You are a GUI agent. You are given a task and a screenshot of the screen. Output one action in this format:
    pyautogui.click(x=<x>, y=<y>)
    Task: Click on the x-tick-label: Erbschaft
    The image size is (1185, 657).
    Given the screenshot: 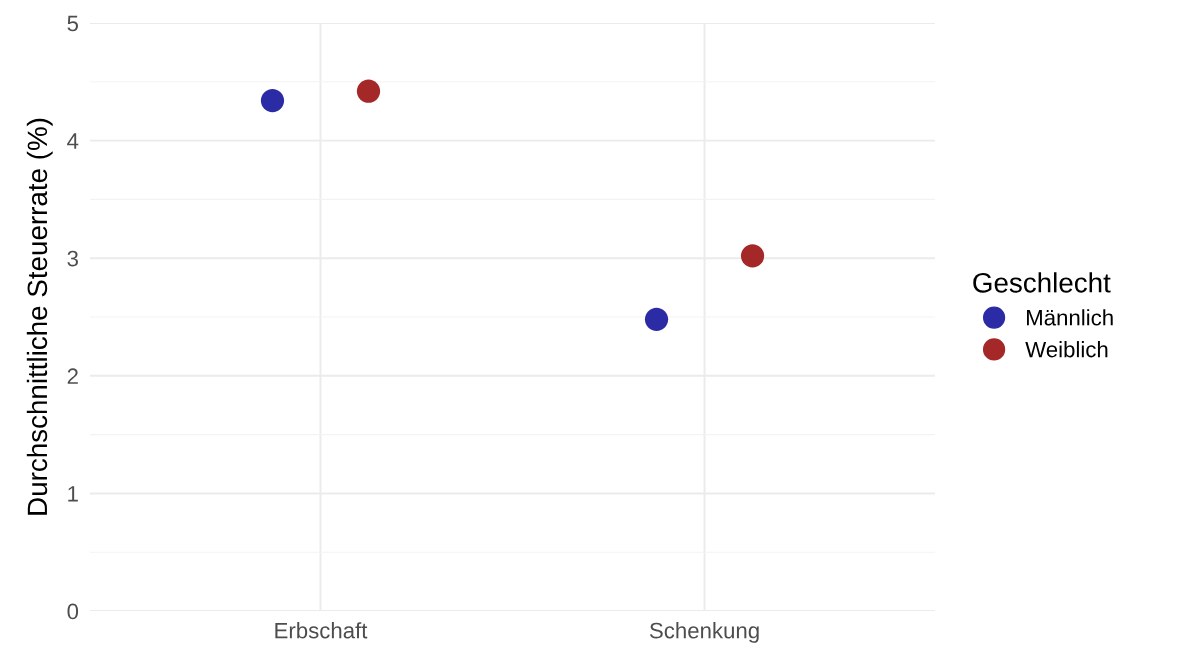 What is the action you would take?
    pyautogui.click(x=321, y=630)
    